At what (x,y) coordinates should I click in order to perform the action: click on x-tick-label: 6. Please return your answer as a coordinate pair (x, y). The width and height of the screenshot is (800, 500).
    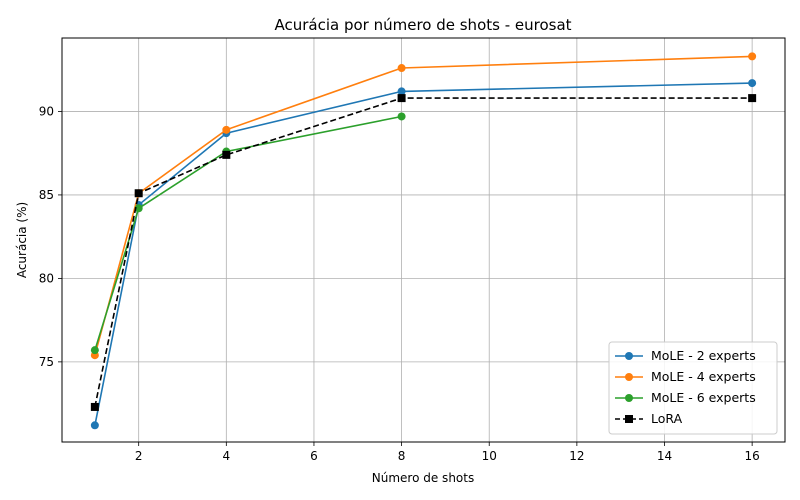
    Looking at the image, I should click on (314, 456).